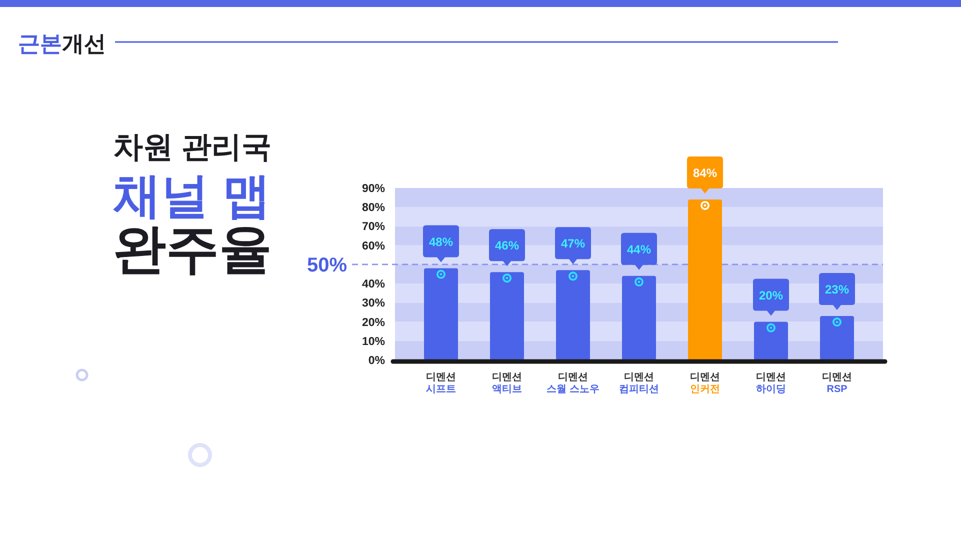 Image resolution: width=961 pixels, height=548 pixels. Describe the element at coordinates (771, 295) in the screenshot. I see `data-label: 20%` at that location.